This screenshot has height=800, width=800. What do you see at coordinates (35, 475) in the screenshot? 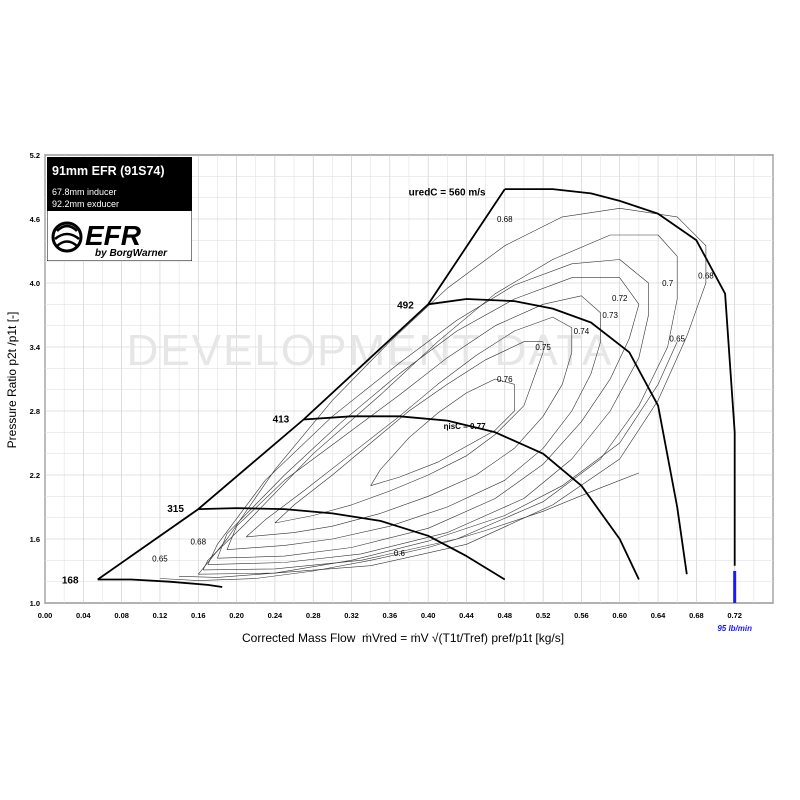
I see `y-tick-label: 2.2` at bounding box center [35, 475].